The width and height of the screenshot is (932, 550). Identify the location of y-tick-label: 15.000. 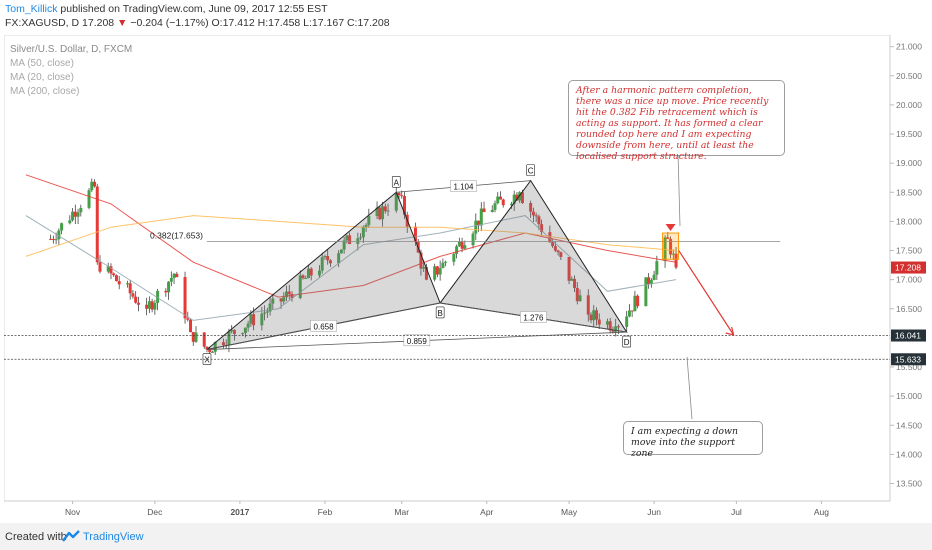
(909, 396).